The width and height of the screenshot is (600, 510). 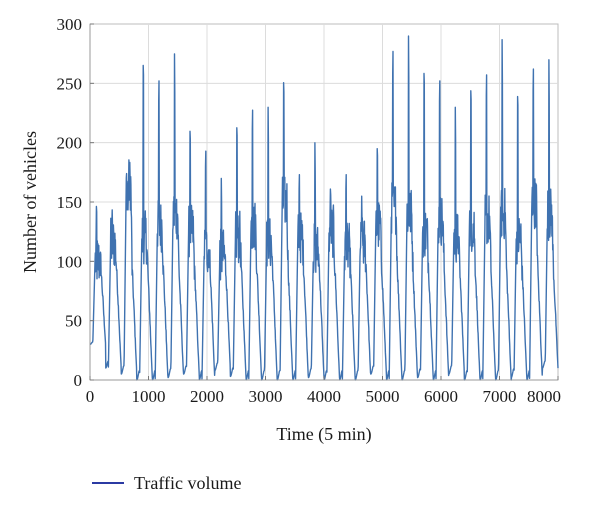 I want to click on x-tick-label: 5000, so click(x=383, y=396).